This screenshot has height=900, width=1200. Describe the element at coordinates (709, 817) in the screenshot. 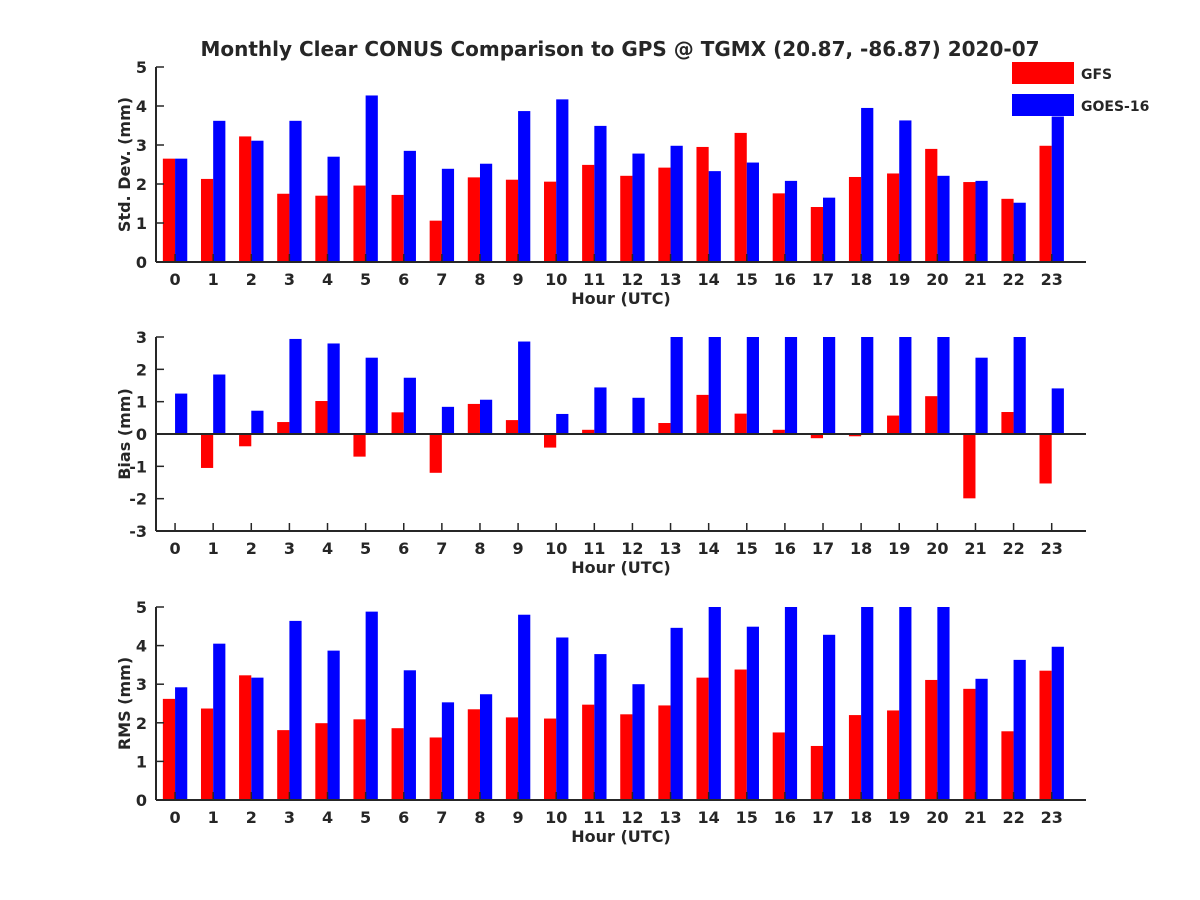

I see `rms-x-tick-label-14: 14` at that location.